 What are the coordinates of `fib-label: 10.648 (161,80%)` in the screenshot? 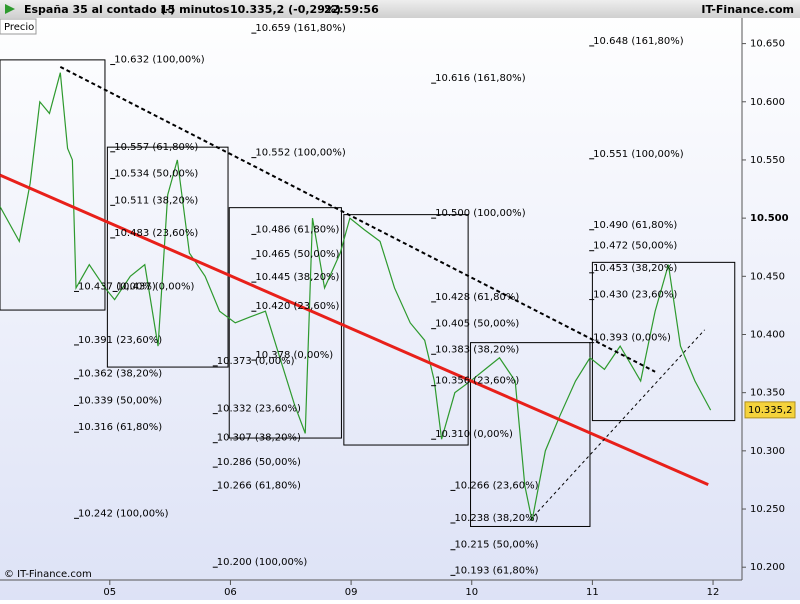 It's located at (638, 41).